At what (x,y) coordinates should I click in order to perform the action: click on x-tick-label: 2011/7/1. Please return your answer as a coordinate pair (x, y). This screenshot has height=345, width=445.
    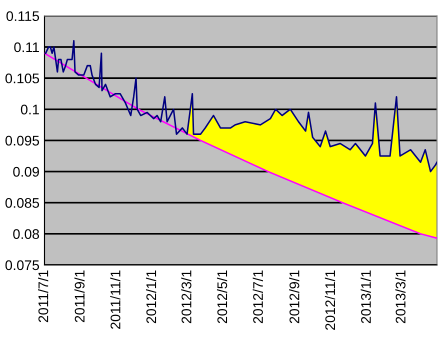
    Looking at the image, I should click on (43, 296).